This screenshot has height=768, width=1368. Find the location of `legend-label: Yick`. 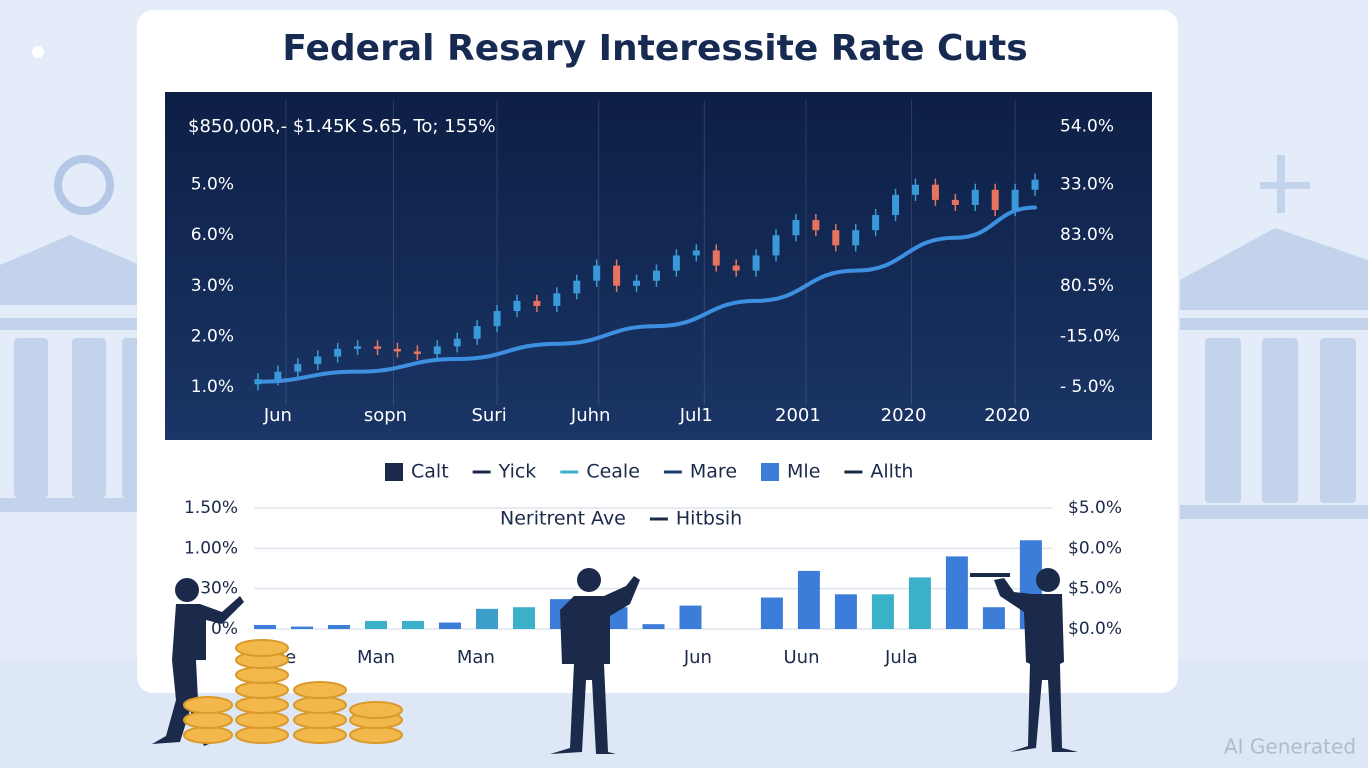

legend-label: Yick is located at coordinates (517, 472).